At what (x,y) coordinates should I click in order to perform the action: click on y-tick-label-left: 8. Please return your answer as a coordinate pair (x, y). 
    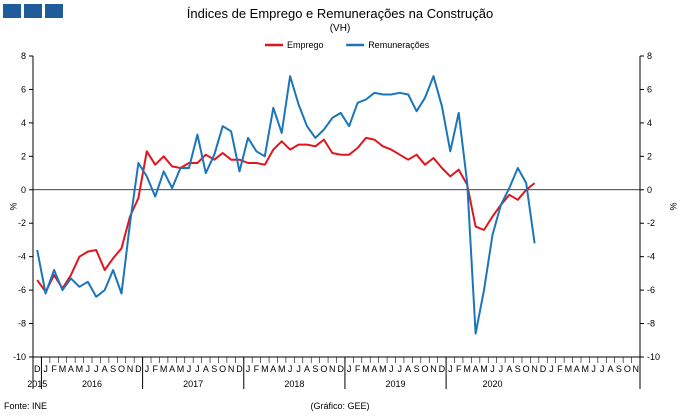
    Looking at the image, I should click on (23, 56).